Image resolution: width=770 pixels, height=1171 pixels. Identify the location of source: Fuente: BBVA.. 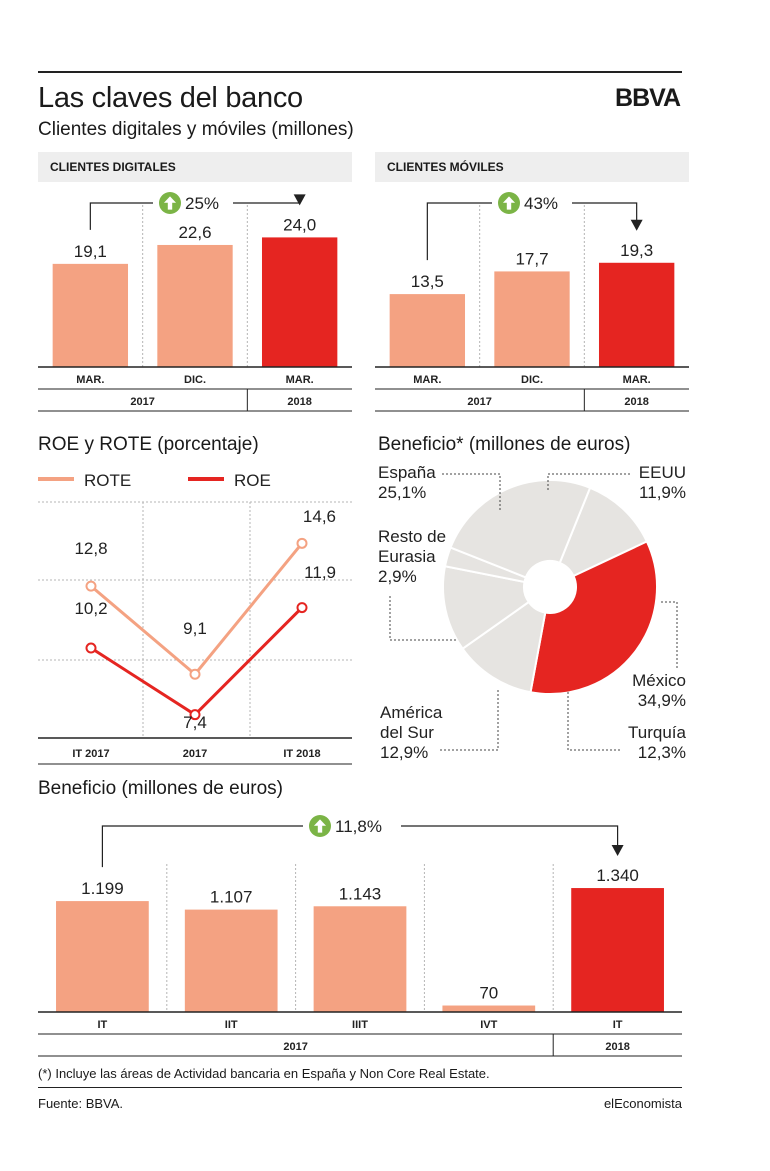
(81, 1103).